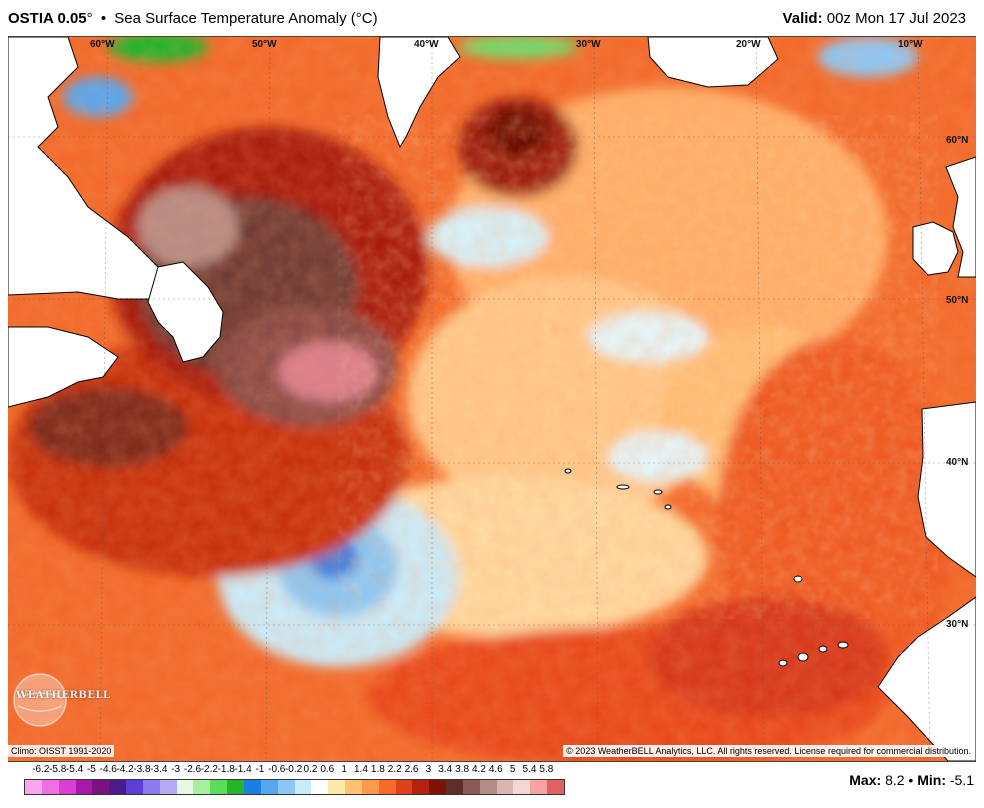 Image resolution: width=984 pixels, height=808 pixels. What do you see at coordinates (246, 18) in the screenshot?
I see `map-subtitle: Sea Surface Temperature Anomaly (°C)` at bounding box center [246, 18].